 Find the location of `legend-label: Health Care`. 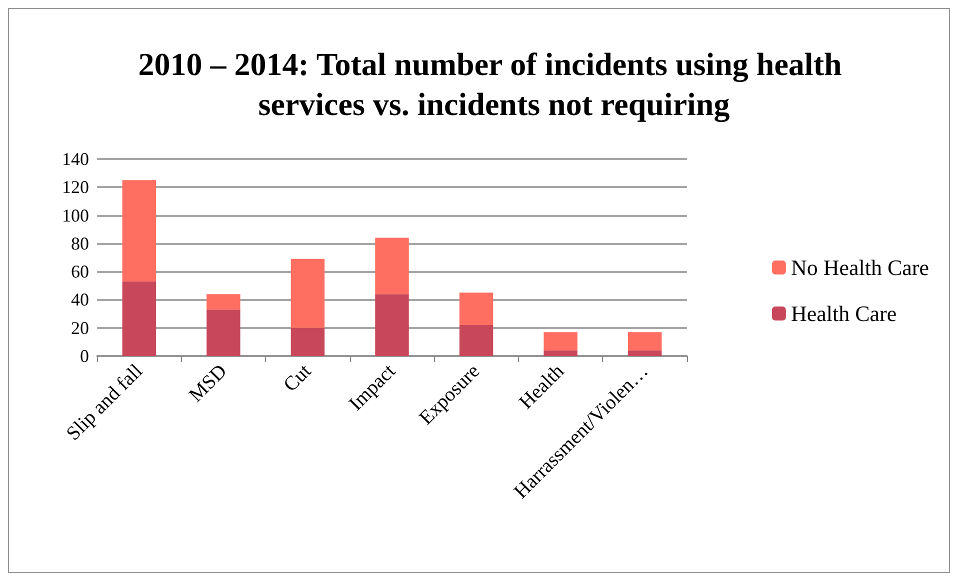

legend-label: Health Care is located at coordinates (843, 313).